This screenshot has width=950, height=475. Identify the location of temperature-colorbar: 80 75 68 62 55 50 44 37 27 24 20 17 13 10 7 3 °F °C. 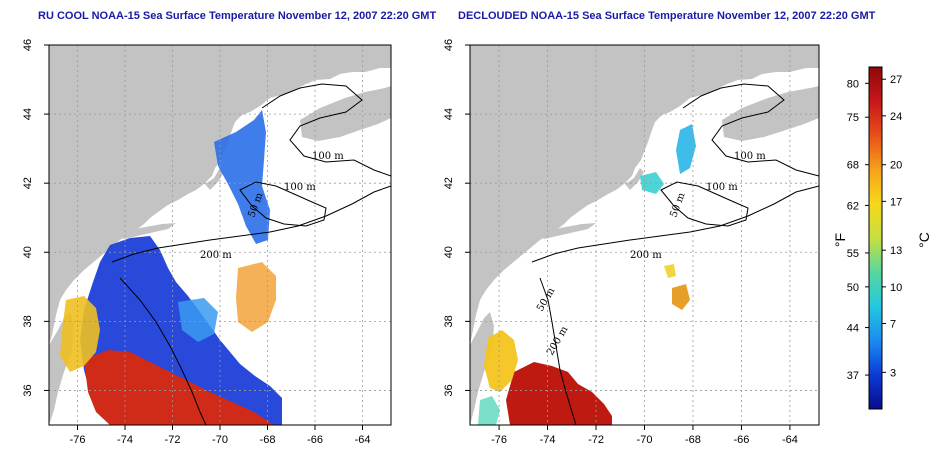
(882, 238).